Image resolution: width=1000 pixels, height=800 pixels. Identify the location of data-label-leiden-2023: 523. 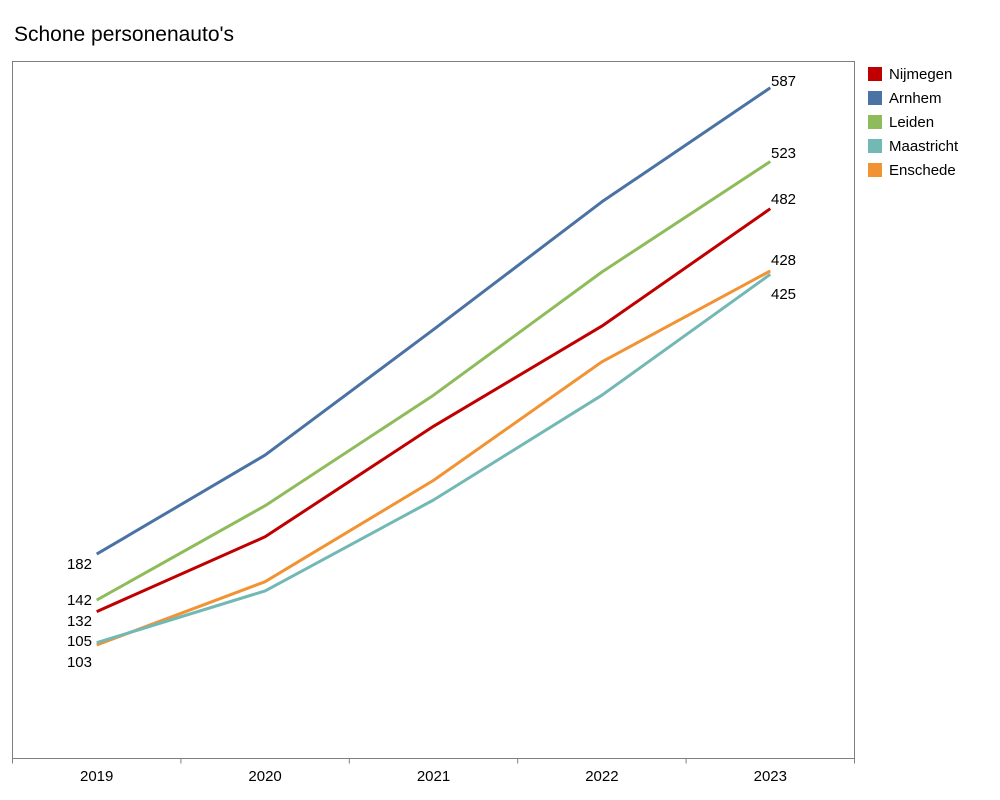
(783, 153).